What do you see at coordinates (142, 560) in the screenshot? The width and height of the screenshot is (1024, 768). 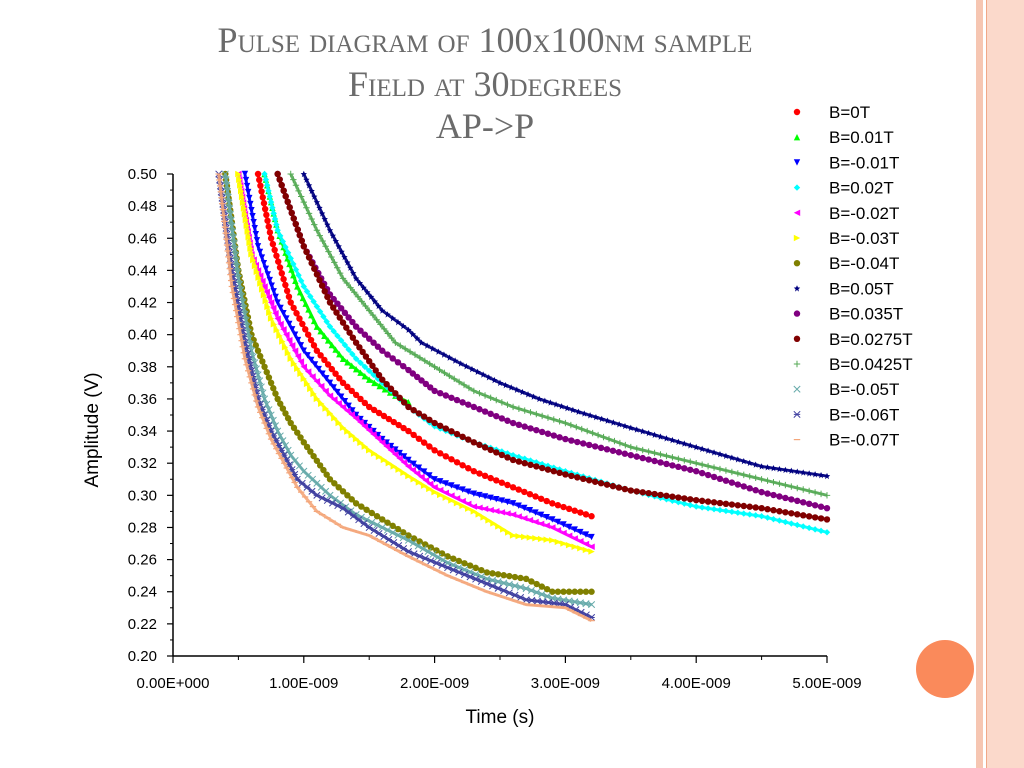 I see `y-tick-label: 0.26` at bounding box center [142, 560].